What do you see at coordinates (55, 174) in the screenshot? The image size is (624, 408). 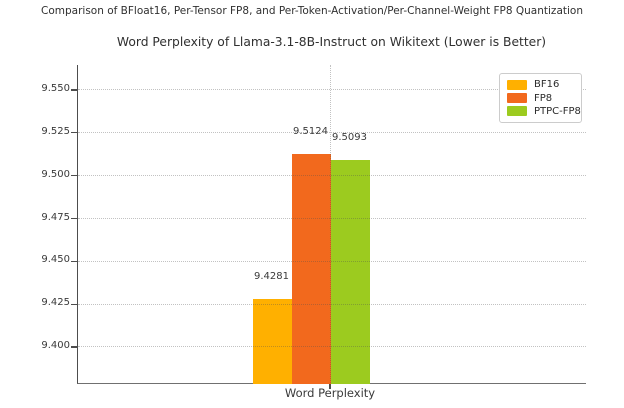 I see `y-tick-label: 9.500` at bounding box center [55, 174].